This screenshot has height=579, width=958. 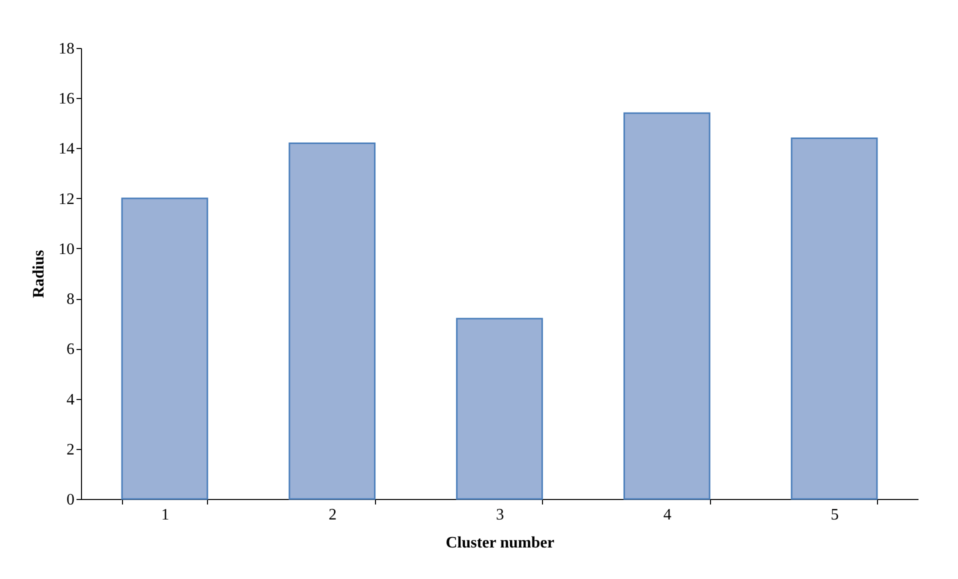 I want to click on x-tick-label: 3, so click(x=500, y=515).